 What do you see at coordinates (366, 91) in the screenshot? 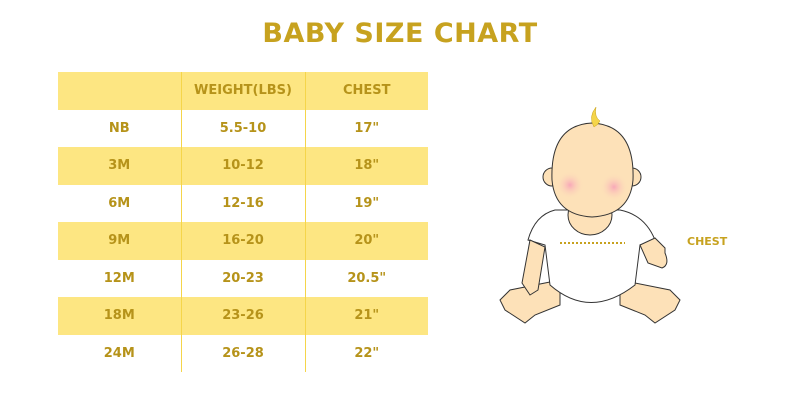
I see `header-chest: CHEST` at bounding box center [366, 91].